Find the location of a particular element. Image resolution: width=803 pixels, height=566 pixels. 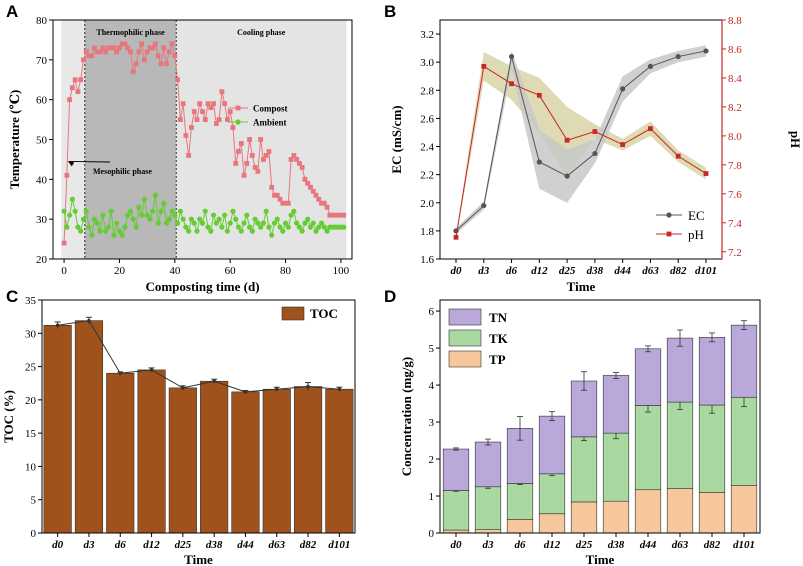

y-tick-label-4: 60 is located at coordinates (42, 101).